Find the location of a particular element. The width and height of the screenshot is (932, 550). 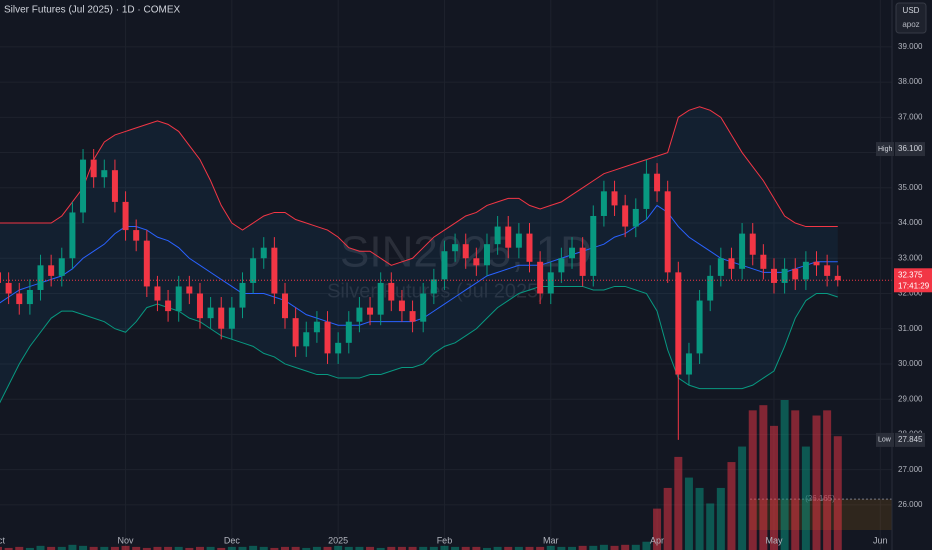

y-tick-label: 38.000 is located at coordinates (910, 81).